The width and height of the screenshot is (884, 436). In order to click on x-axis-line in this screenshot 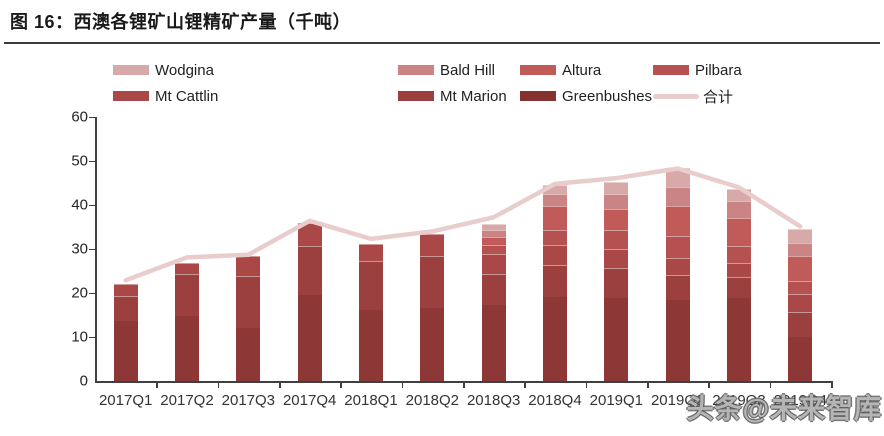, I will do `click(464, 382)`.